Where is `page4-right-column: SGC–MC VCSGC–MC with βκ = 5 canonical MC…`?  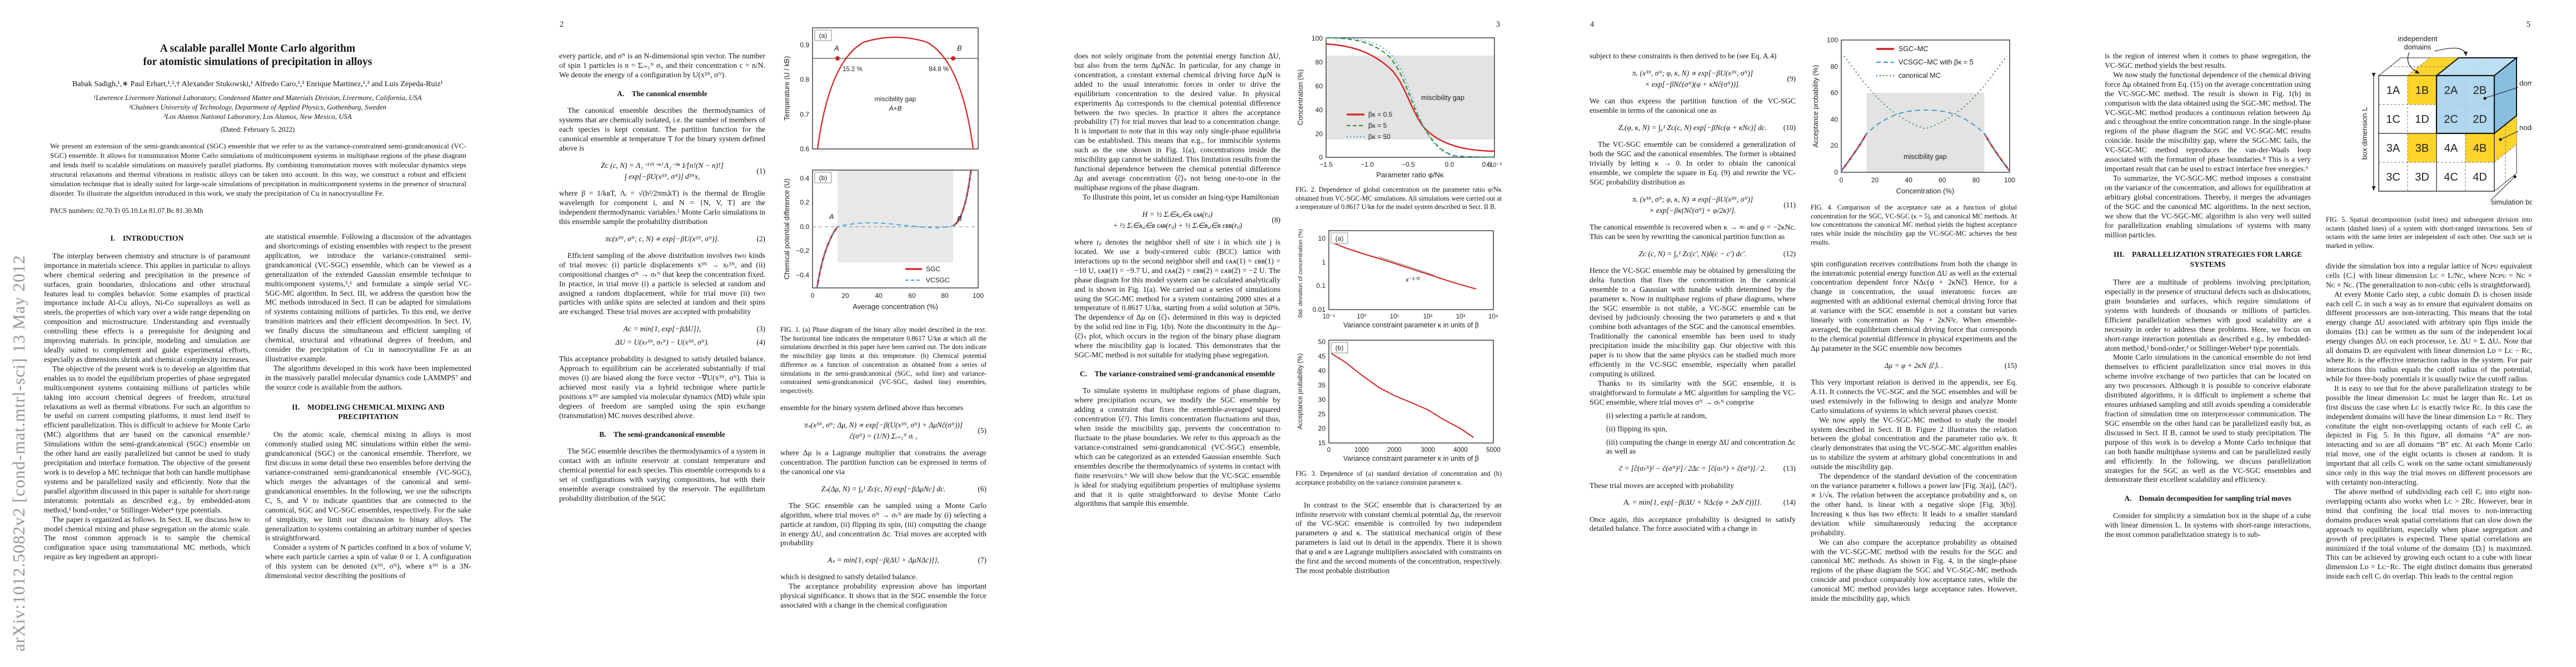 page4-right-column: SGC–MC VCSGC–MC with βκ = 5 canonical MC… is located at coordinates (1914, 340).